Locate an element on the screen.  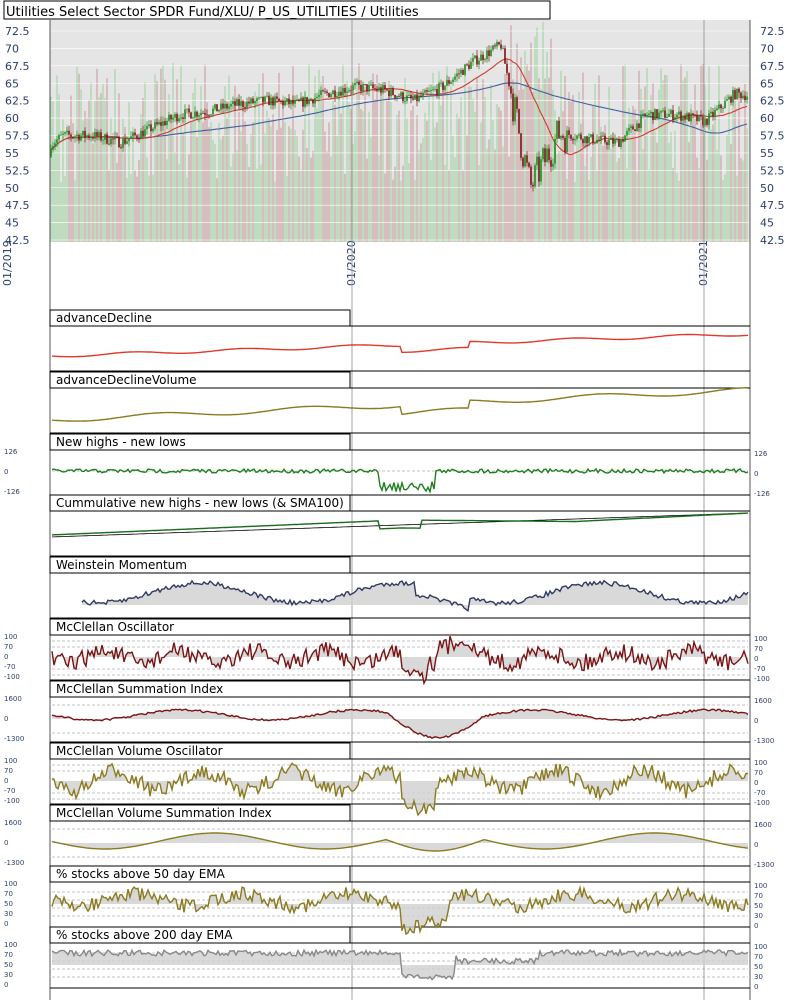
panel-tick-left: -100 is located at coordinates (12, 677).